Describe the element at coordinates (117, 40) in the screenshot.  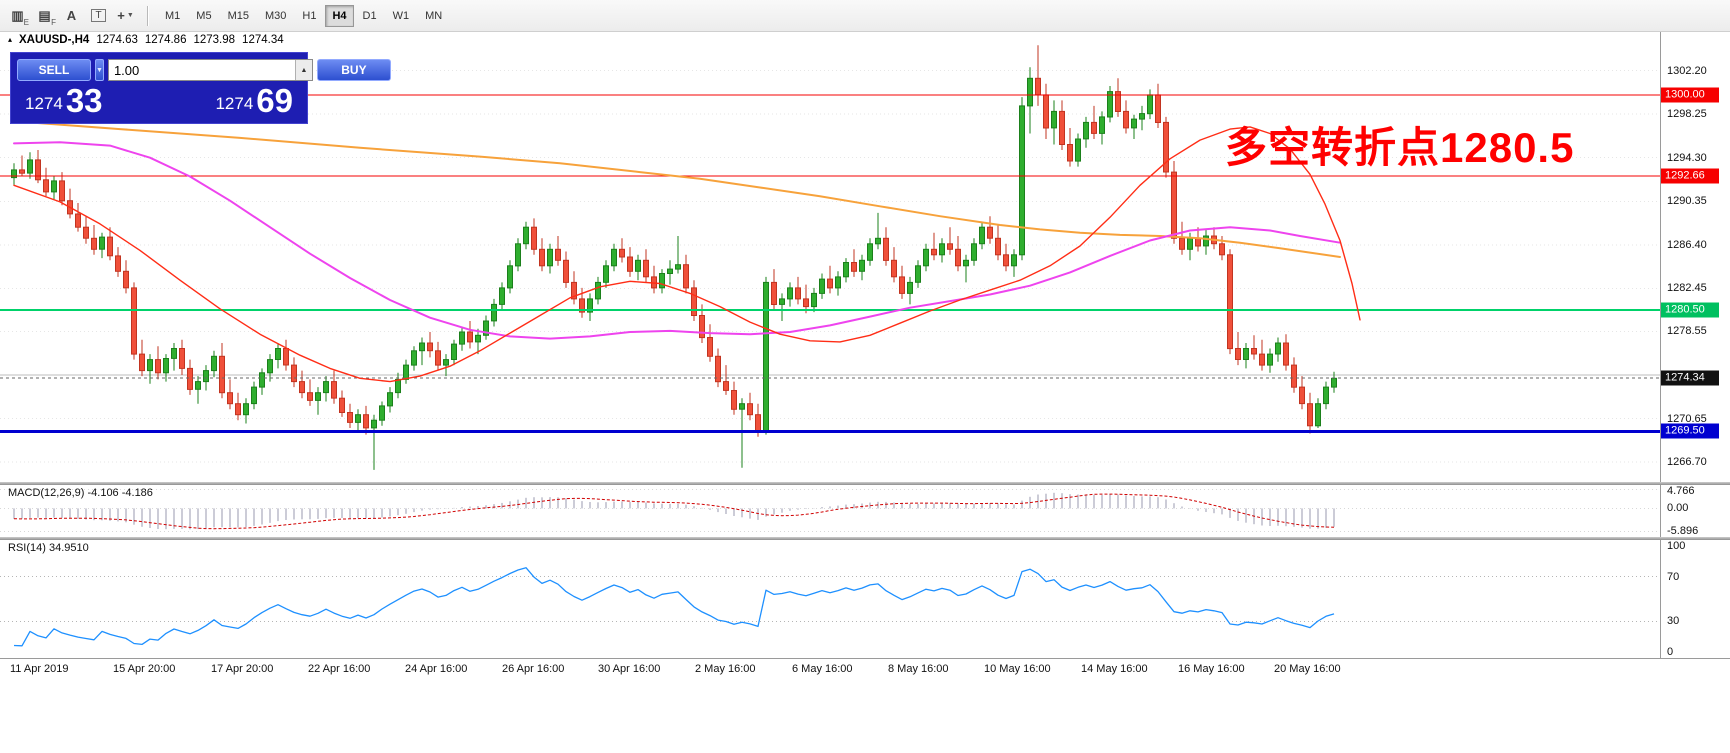
I see `quote-open: 1274.63` at that location.